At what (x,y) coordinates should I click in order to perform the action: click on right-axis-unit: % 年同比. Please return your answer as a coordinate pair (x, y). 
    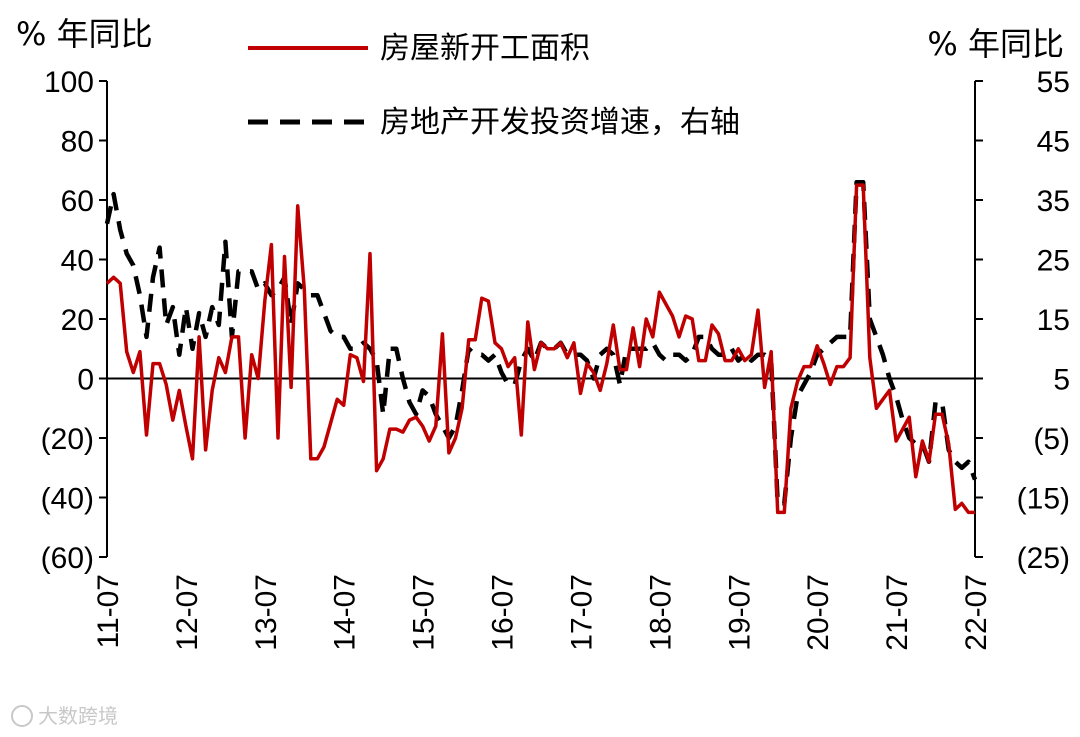
    Looking at the image, I should click on (995, 44).